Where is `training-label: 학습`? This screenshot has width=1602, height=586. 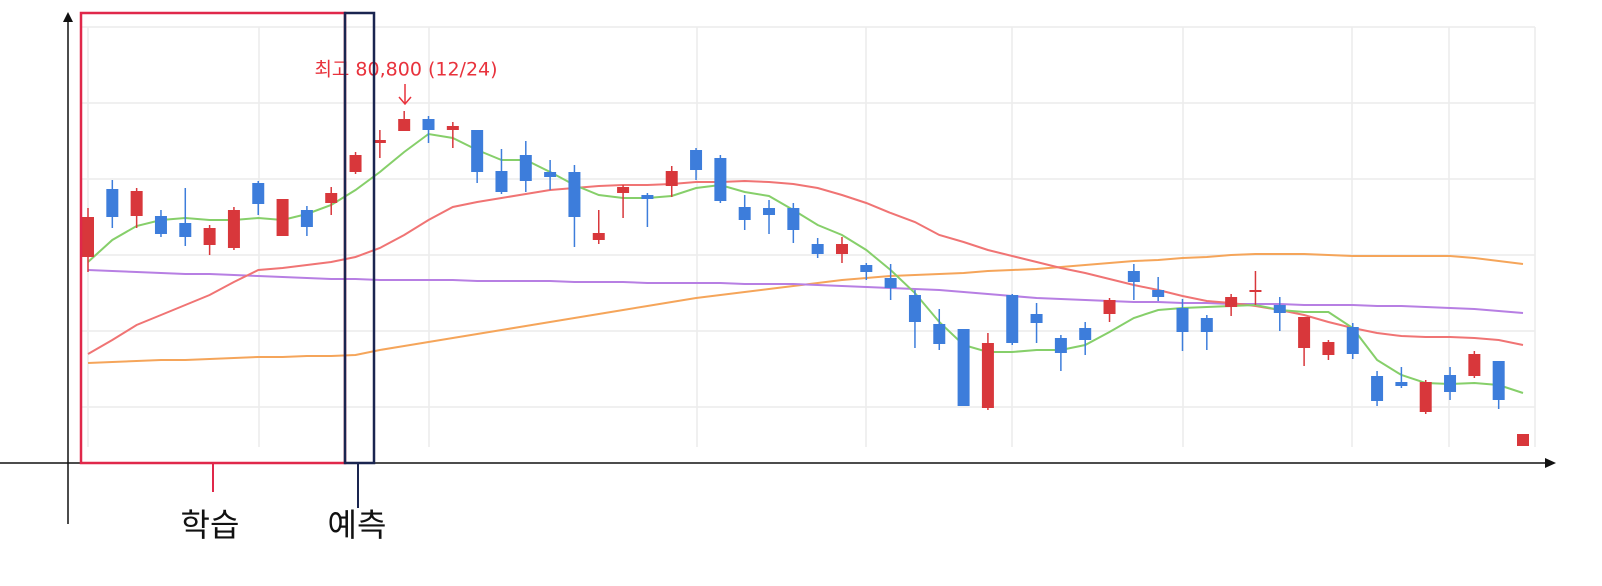
training-label: 학습 is located at coordinates (210, 525).